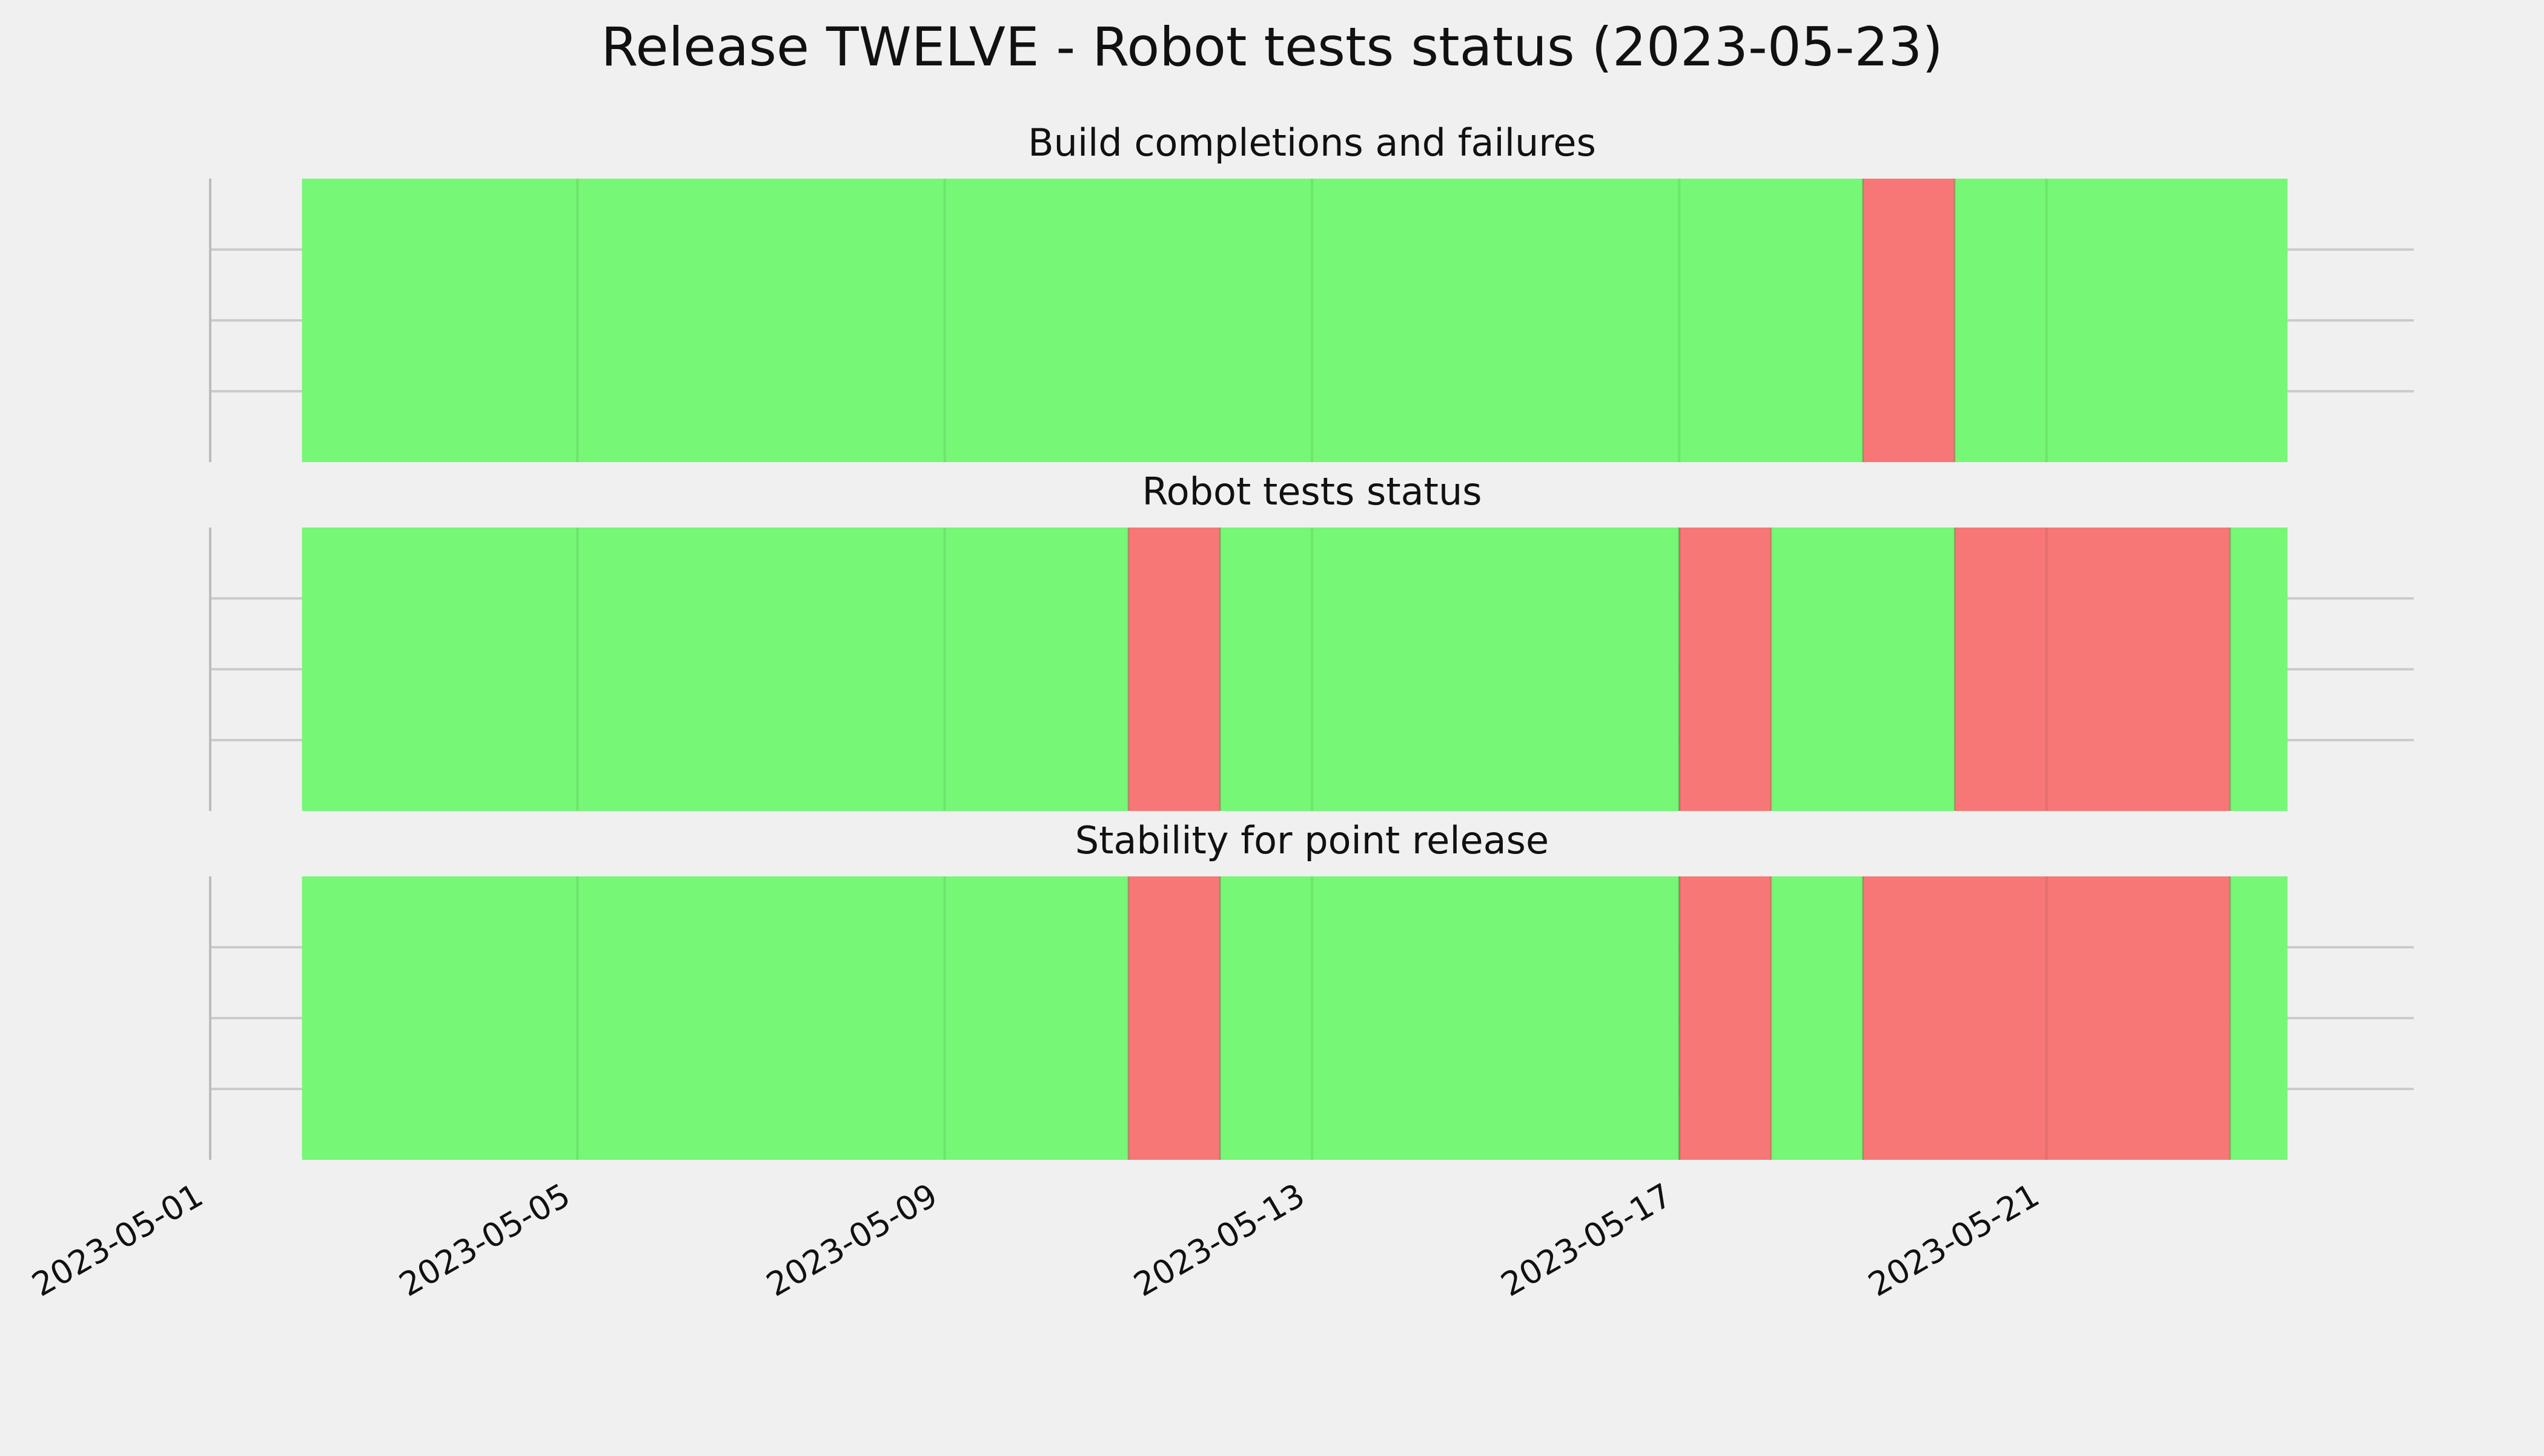 This screenshot has width=2544, height=1456. What do you see at coordinates (1312, 143) in the screenshot?
I see `panel-subtitle: Build completions and failures` at bounding box center [1312, 143].